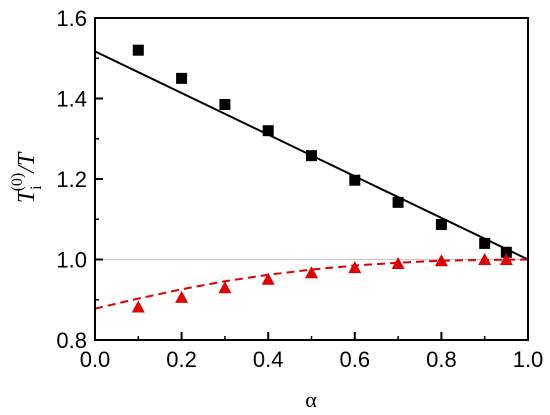 The width and height of the screenshot is (550, 415). What do you see at coordinates (71, 99) in the screenshot?
I see `y-tick-label: 1.4` at bounding box center [71, 99].